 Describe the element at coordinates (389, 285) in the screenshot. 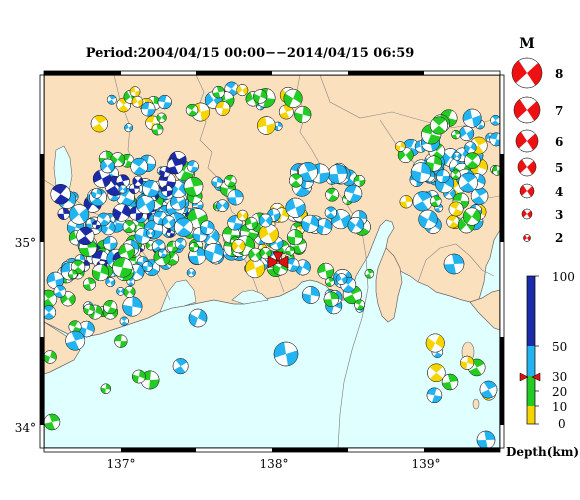

I see `land-izu-peninsula` at that location.